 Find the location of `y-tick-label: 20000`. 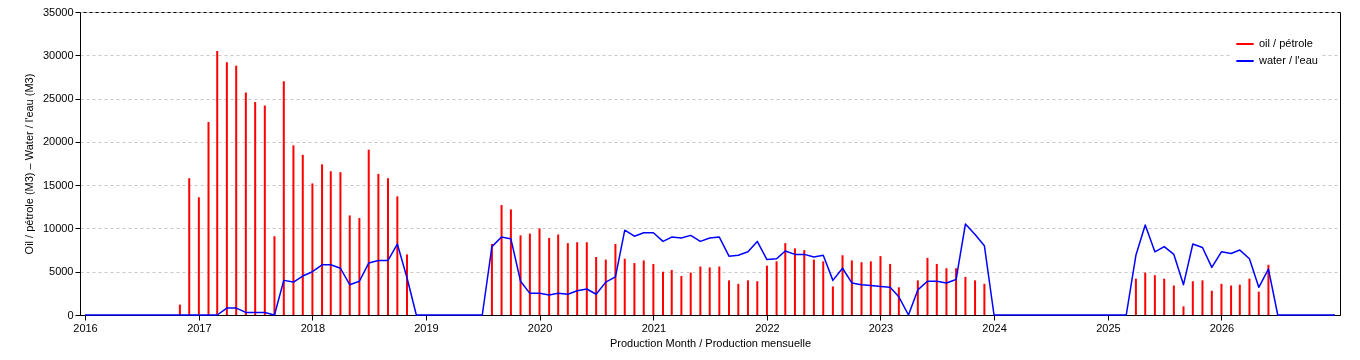

y-tick-label: 20000 is located at coordinates (58, 141).